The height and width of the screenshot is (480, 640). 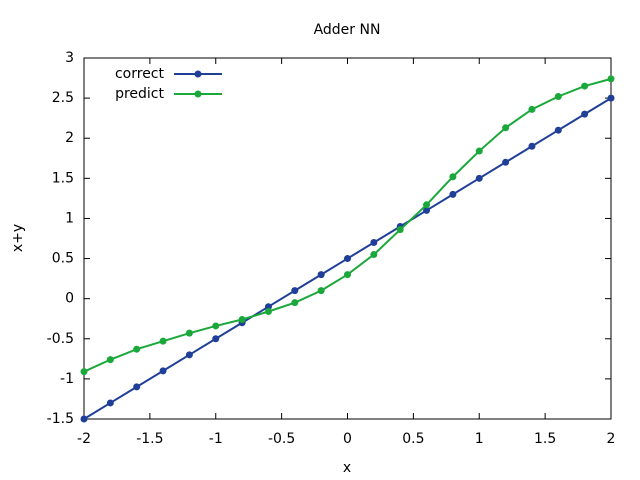 What do you see at coordinates (281, 439) in the screenshot?
I see `x-tick-label: -0.5` at bounding box center [281, 439].